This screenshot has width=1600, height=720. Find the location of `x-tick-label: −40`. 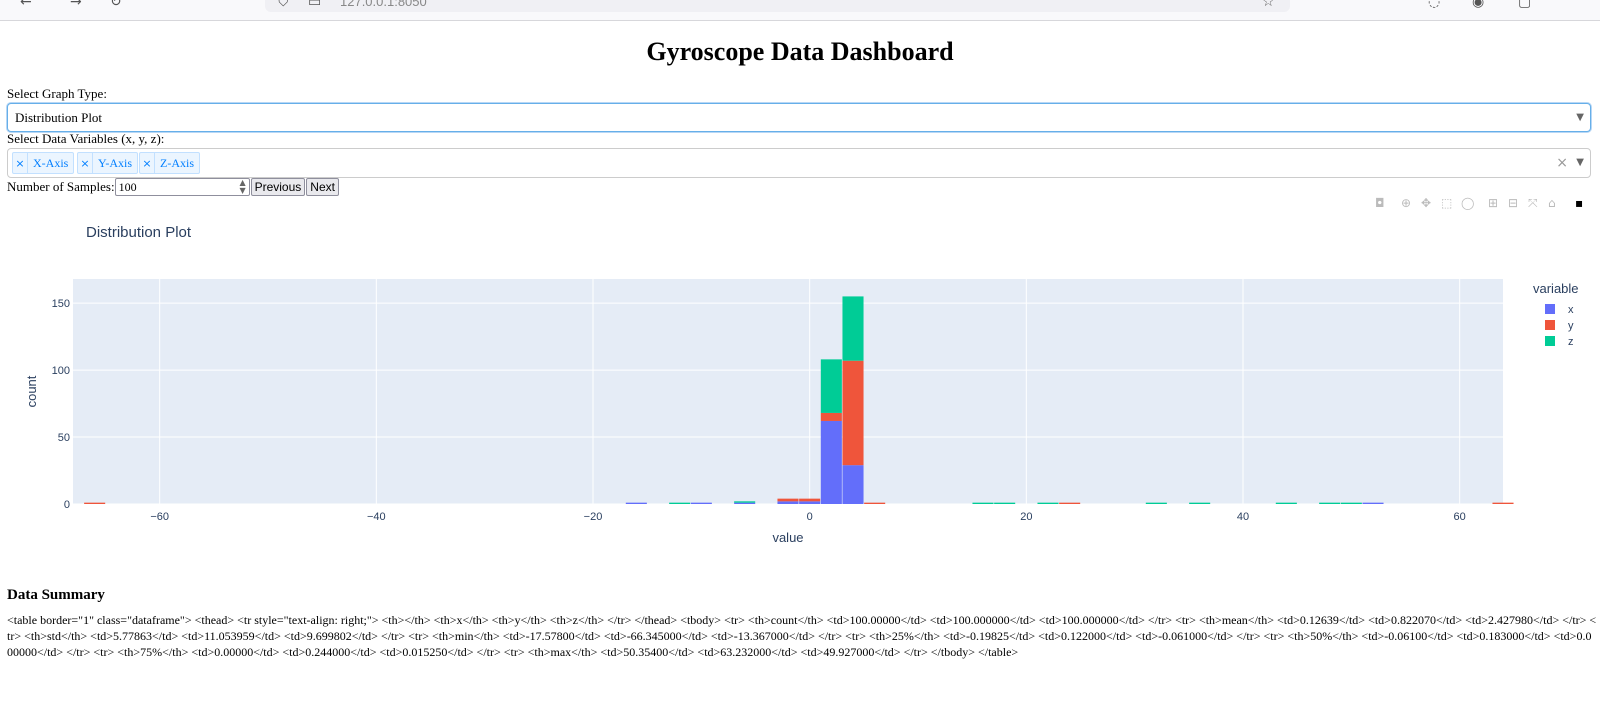

x-tick-label: −40 is located at coordinates (376, 517).